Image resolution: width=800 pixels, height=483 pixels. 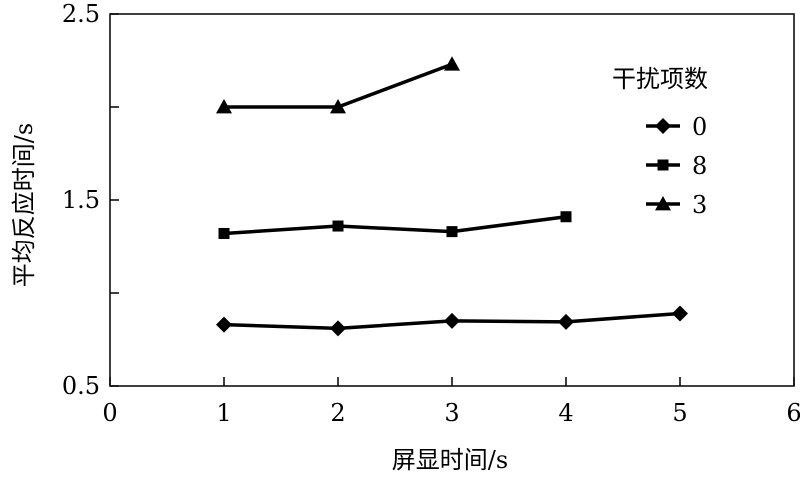 I want to click on x-tick-label: 4, so click(x=565, y=413).